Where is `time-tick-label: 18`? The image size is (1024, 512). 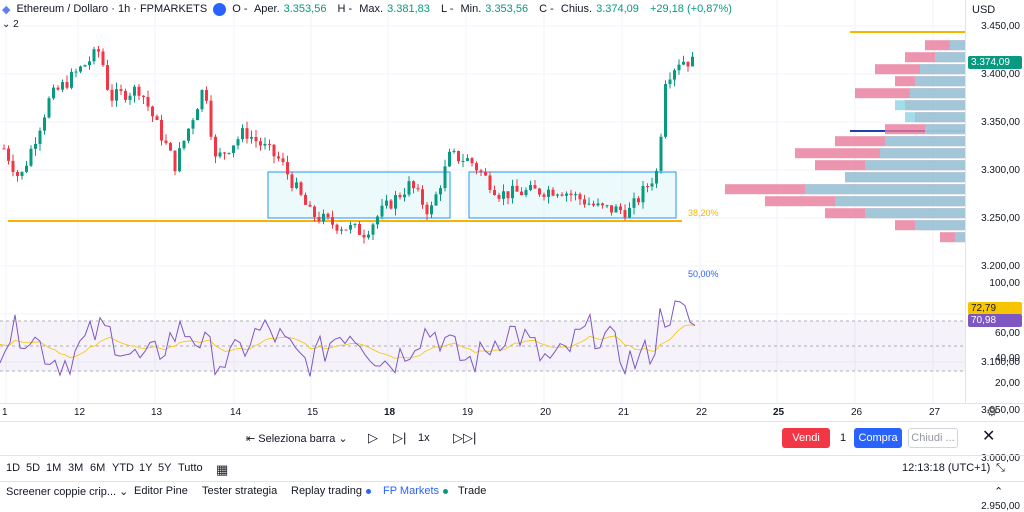 time-tick-label: 18 is located at coordinates (390, 412).